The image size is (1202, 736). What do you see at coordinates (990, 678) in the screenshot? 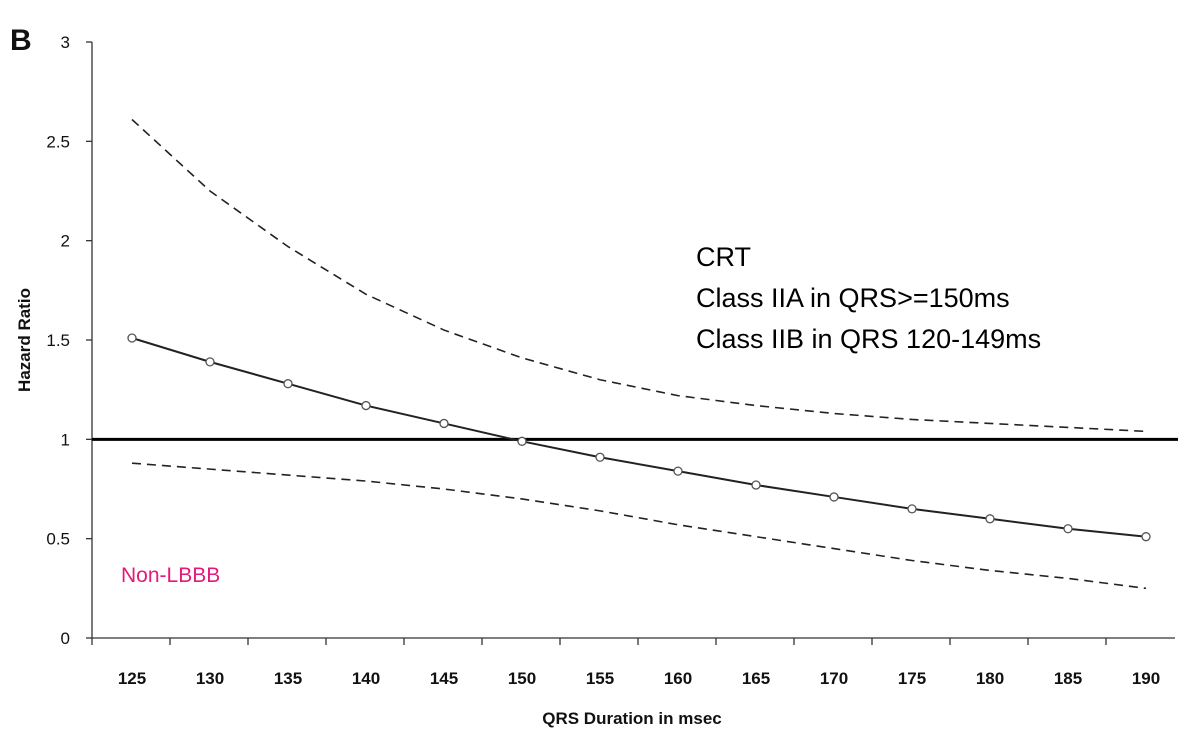
I see `x-tick-label: 180` at bounding box center [990, 678].